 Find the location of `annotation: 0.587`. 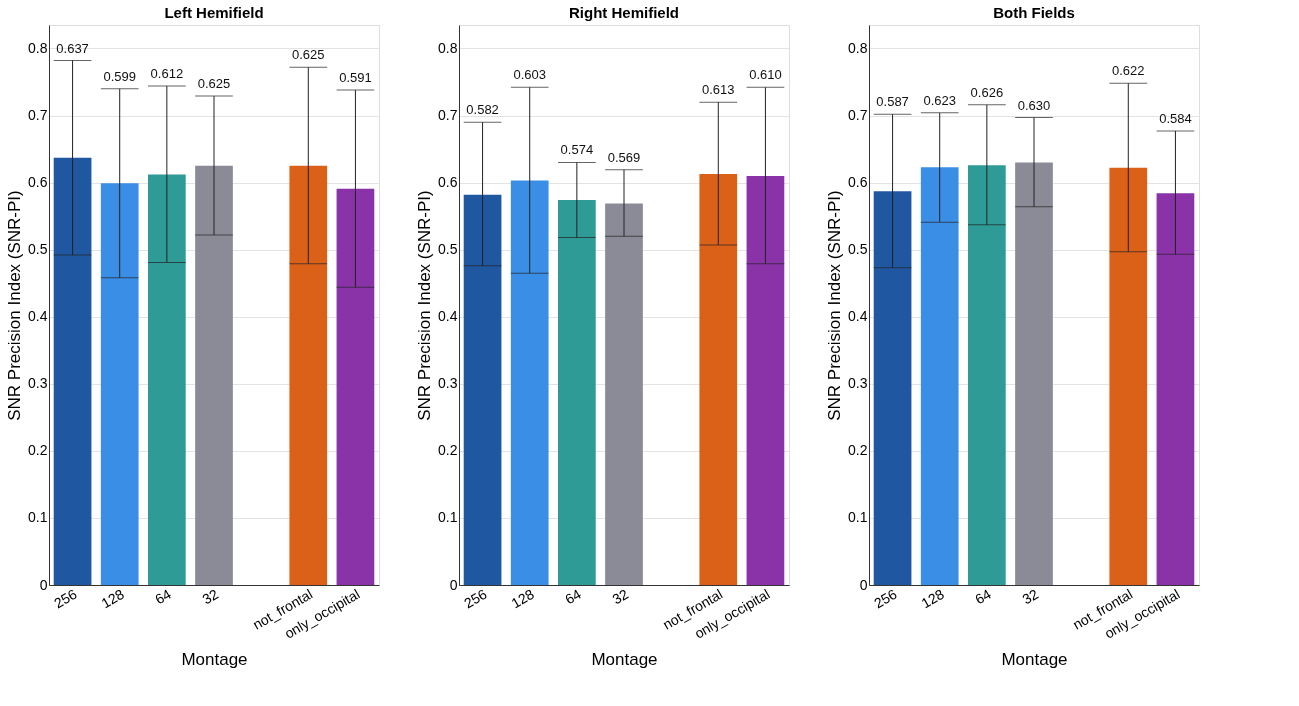

annotation: 0.587 is located at coordinates (892, 102).